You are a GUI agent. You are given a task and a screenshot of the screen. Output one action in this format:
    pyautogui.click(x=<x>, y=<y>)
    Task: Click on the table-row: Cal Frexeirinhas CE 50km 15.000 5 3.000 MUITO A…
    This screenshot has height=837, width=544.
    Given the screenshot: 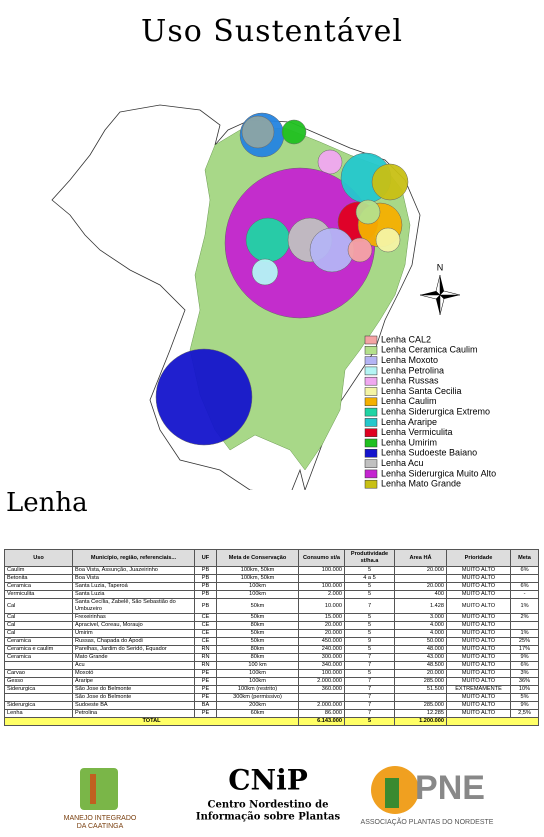 What is the action you would take?
    pyautogui.click(x=271, y=617)
    